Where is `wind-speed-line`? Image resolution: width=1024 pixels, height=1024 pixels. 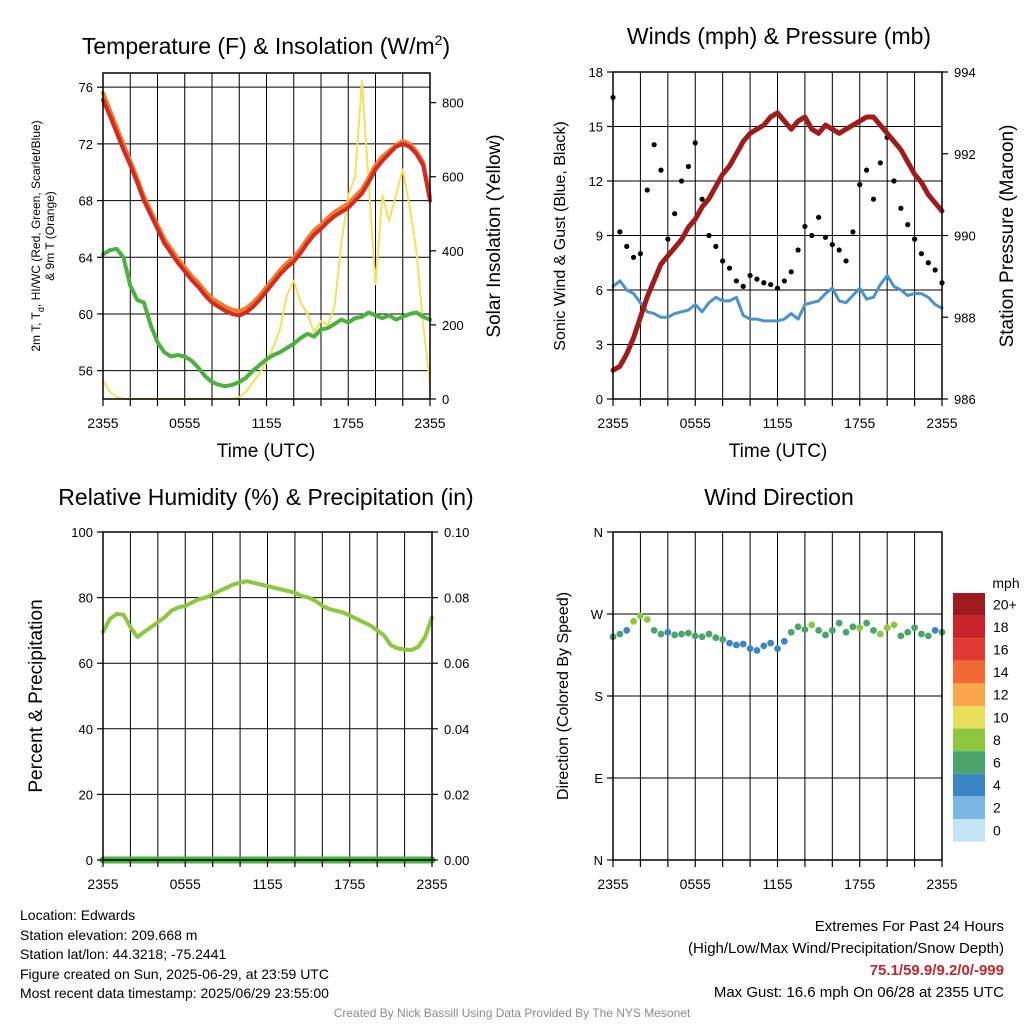
wind-speed-line is located at coordinates (777, 298).